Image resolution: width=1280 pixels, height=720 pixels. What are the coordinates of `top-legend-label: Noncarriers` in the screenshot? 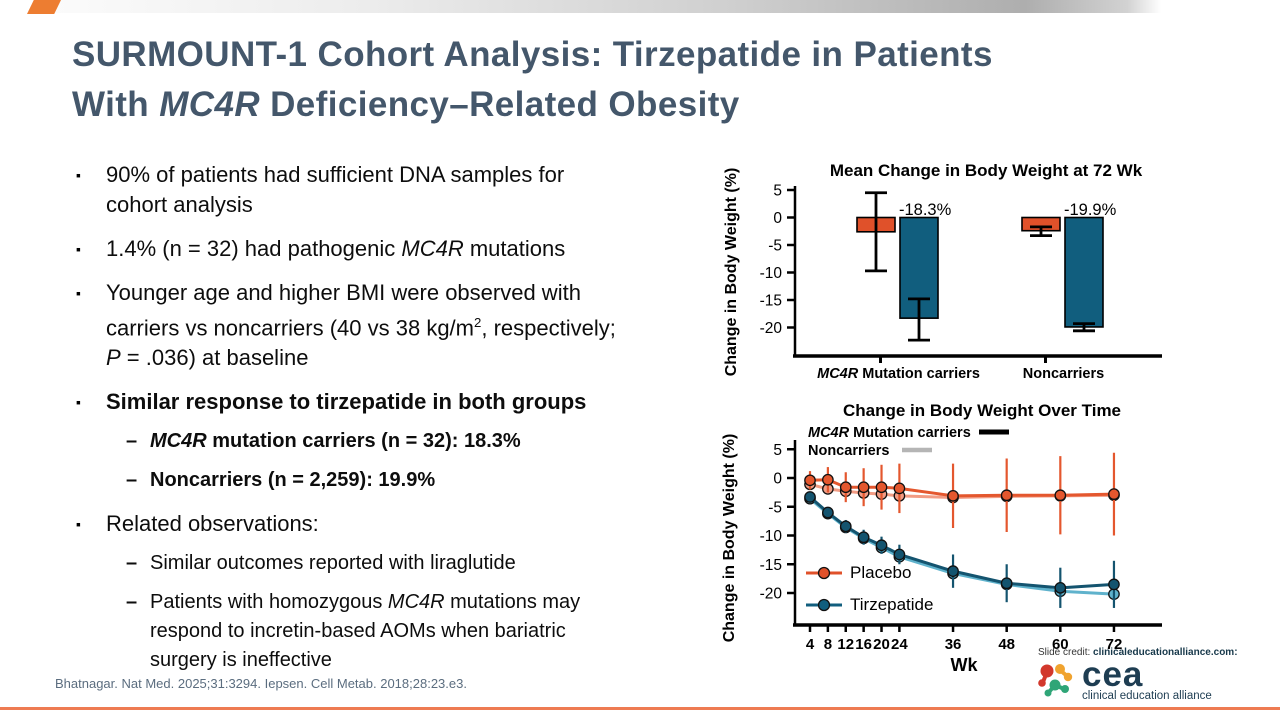 It's located at (848, 451).